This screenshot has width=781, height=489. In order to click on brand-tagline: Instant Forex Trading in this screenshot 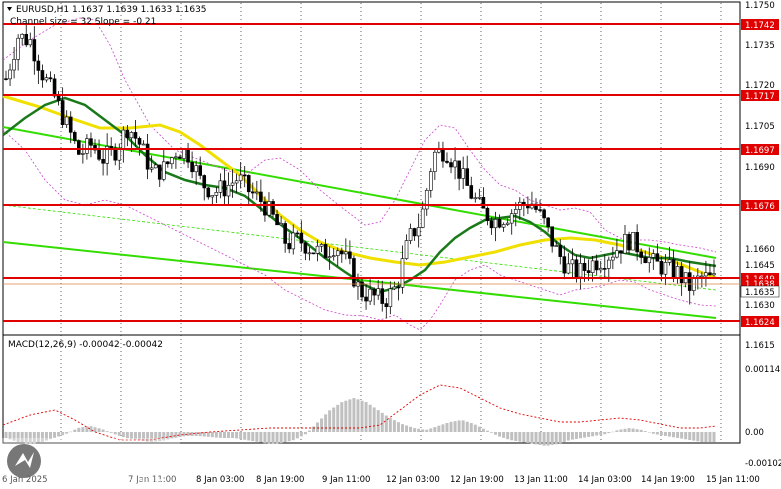, I will do `click(104, 481)`.